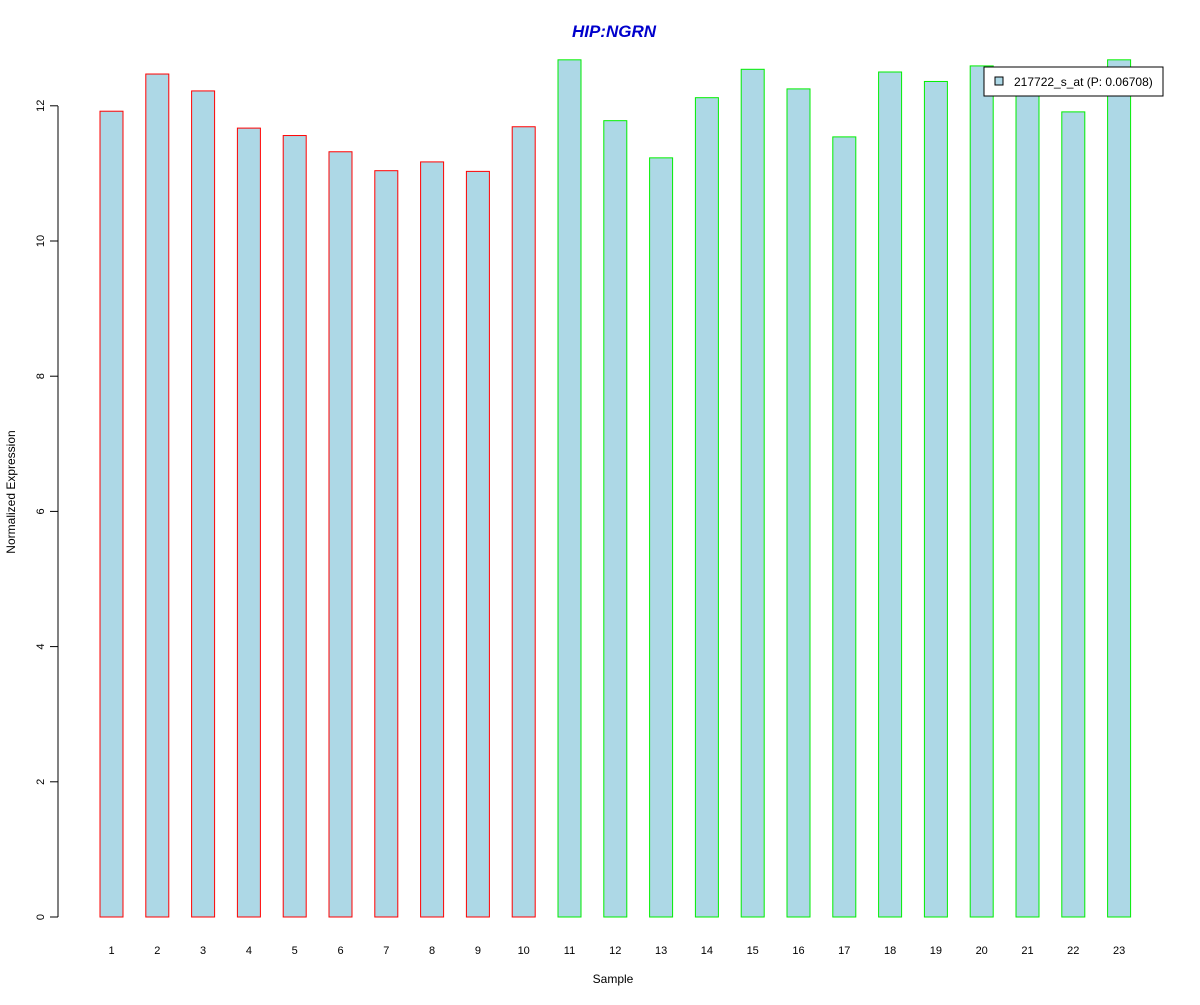  I want to click on chart-title: HIP:NGRN, so click(614, 31).